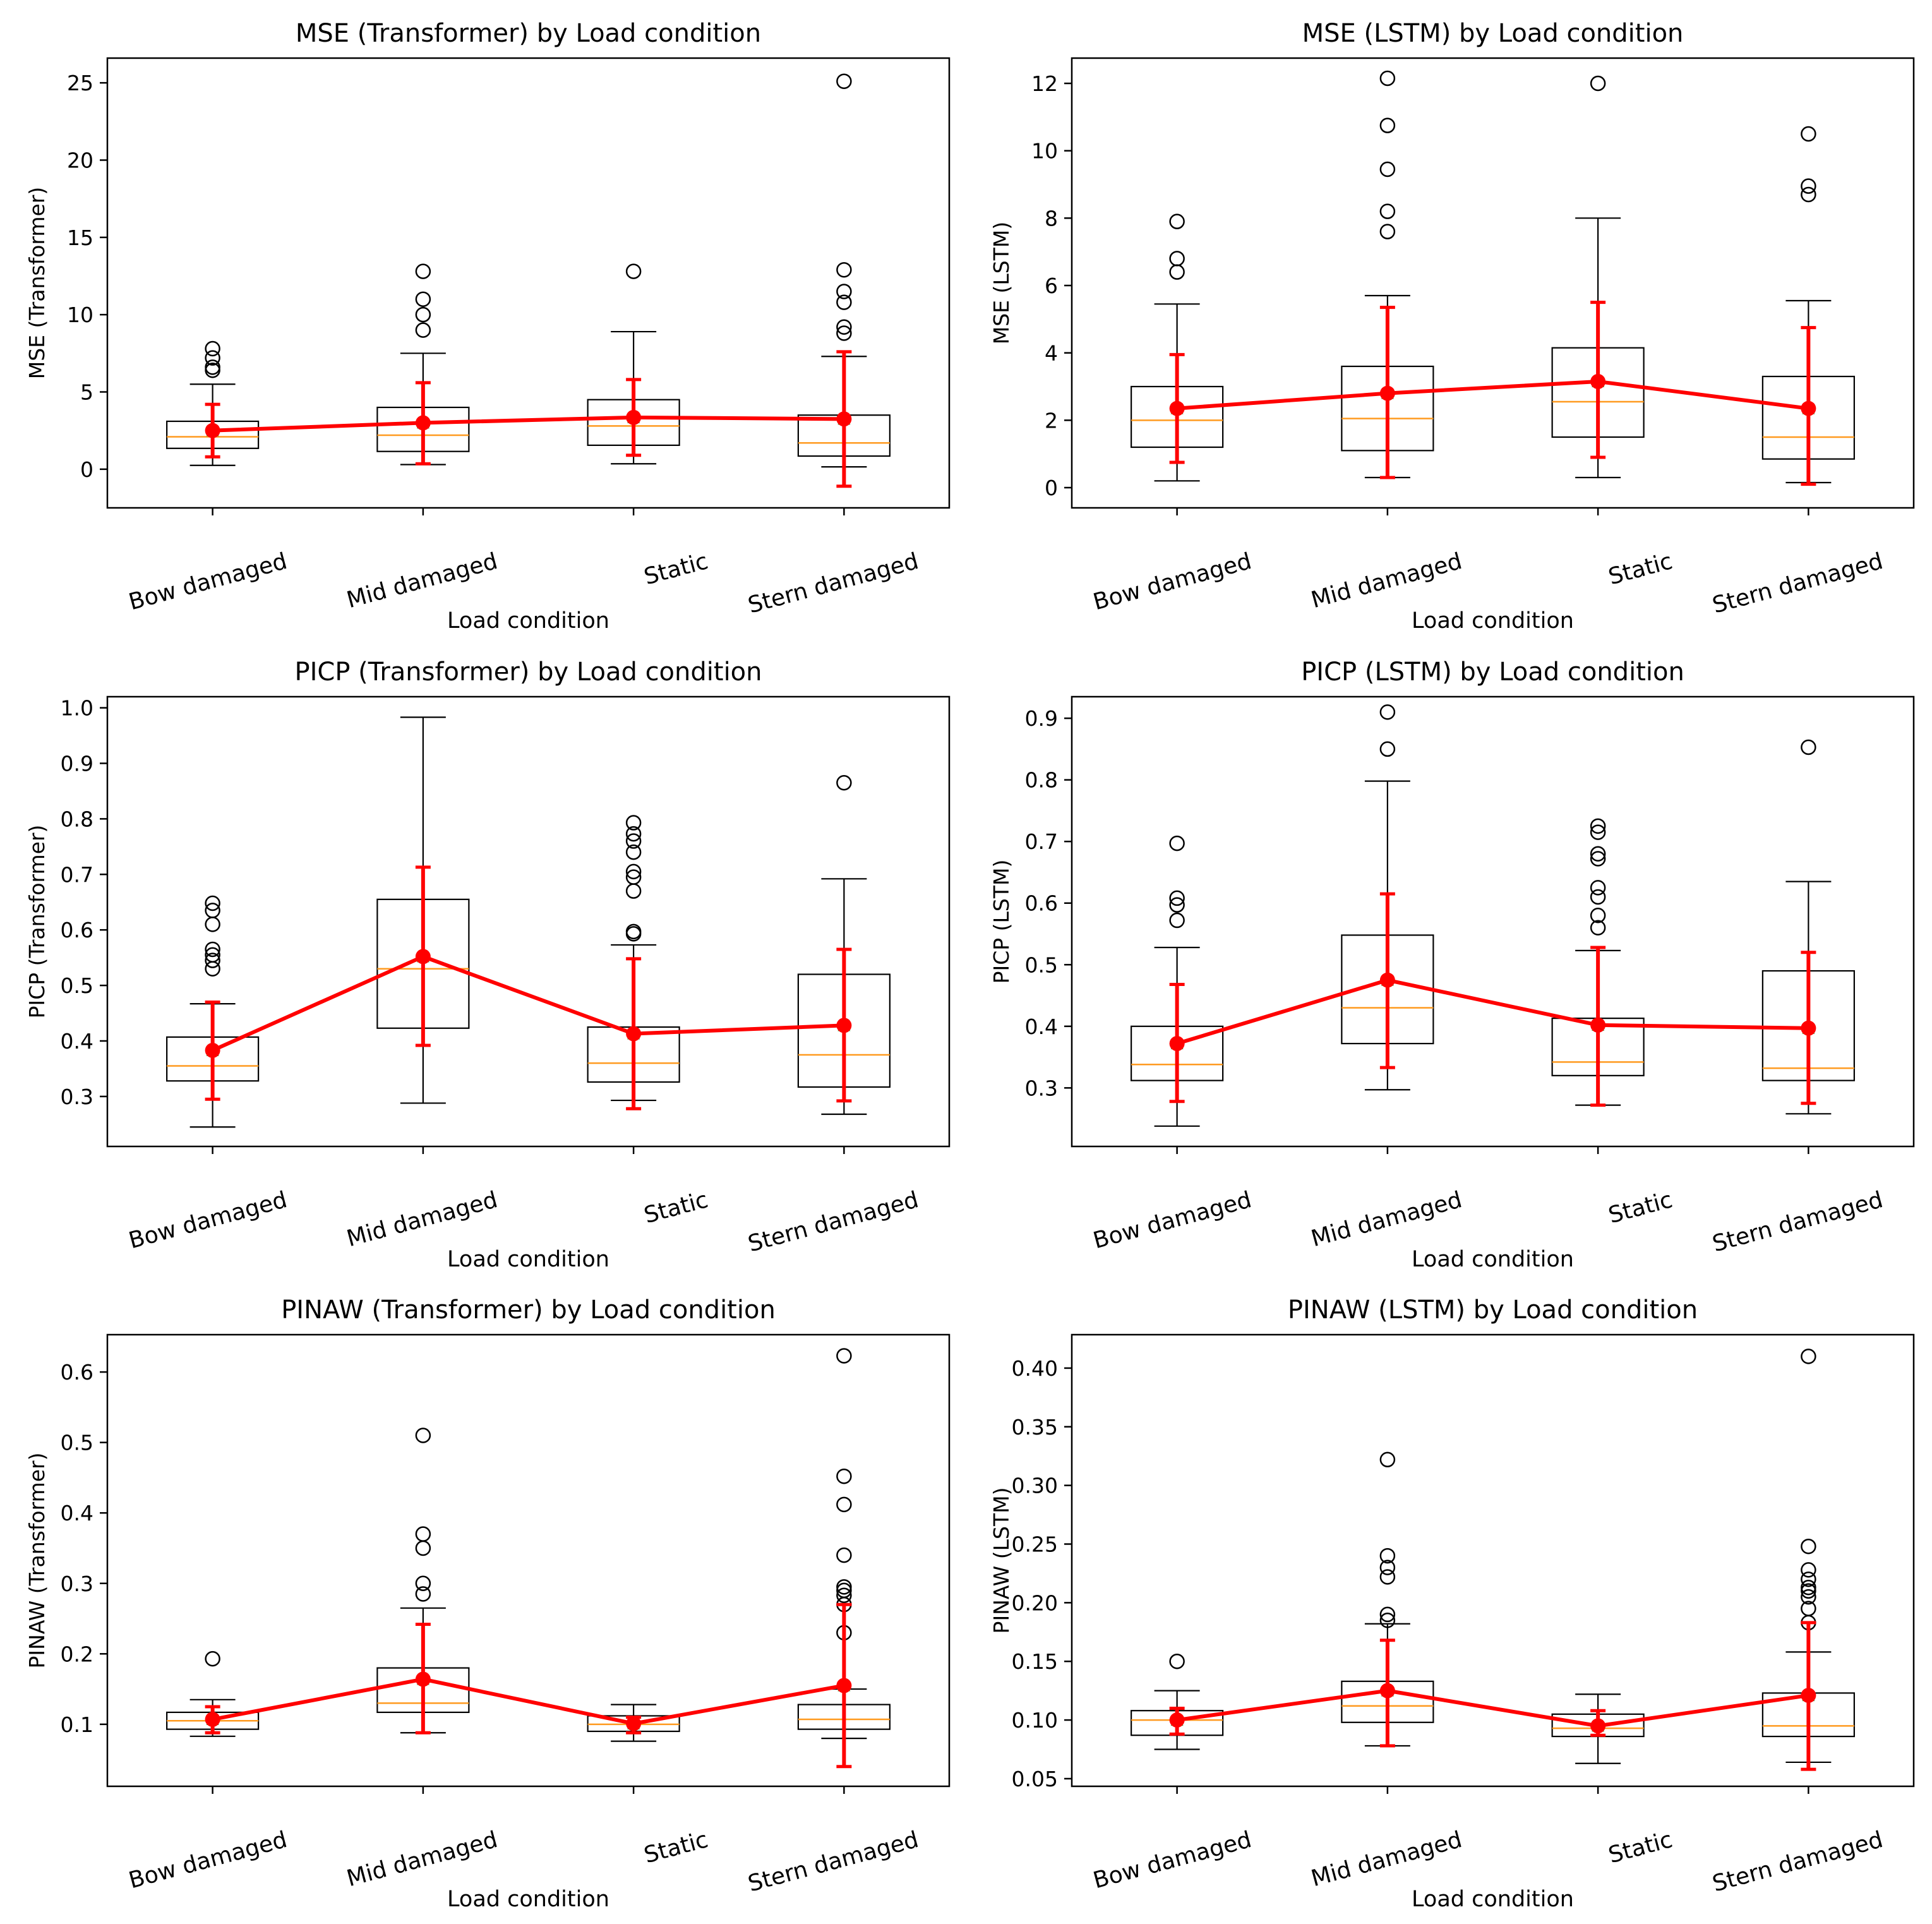 The width and height of the screenshot is (1932, 1924). I want to click on chart-title: PICP (LSTM) by Load condition, so click(1492, 672).